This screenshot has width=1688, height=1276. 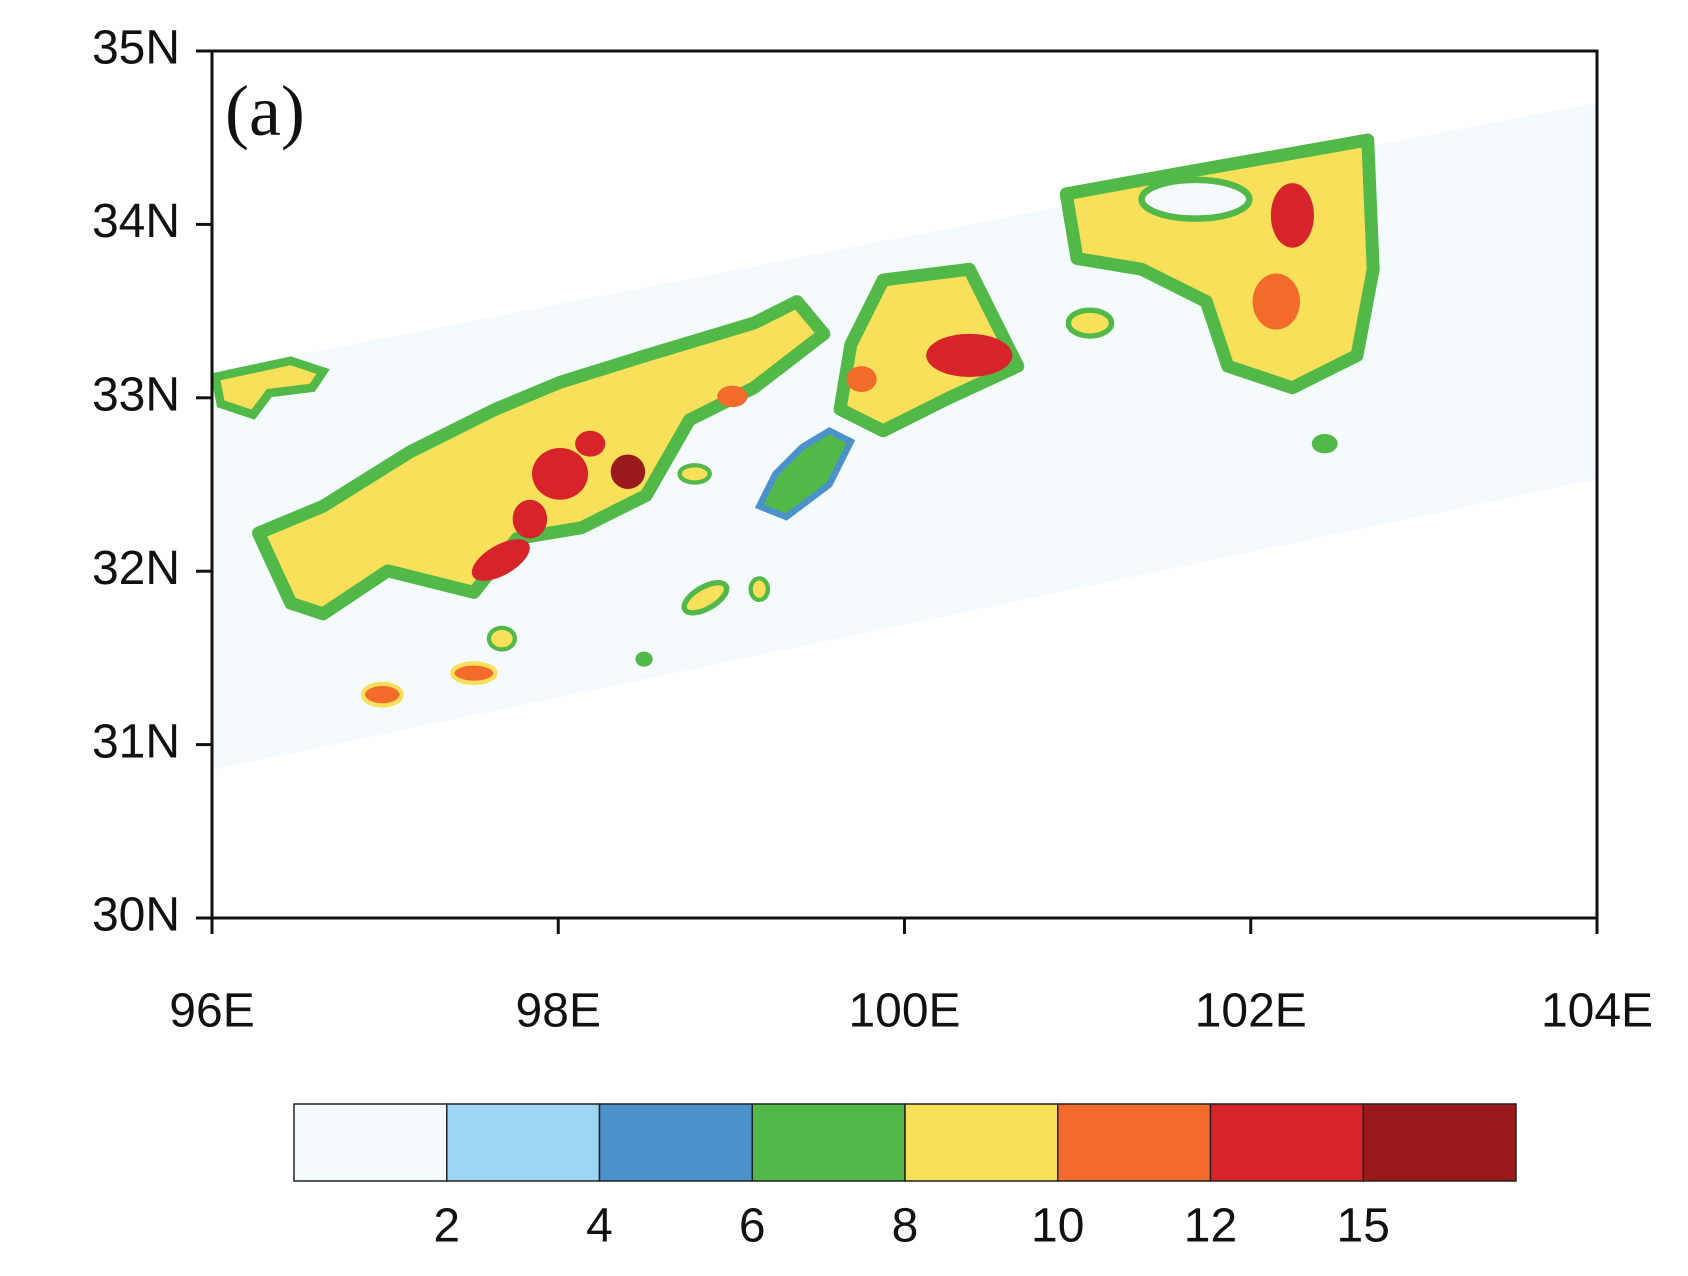 What do you see at coordinates (211, 1011) in the screenshot?
I see `x-tick-label: 96E` at bounding box center [211, 1011].